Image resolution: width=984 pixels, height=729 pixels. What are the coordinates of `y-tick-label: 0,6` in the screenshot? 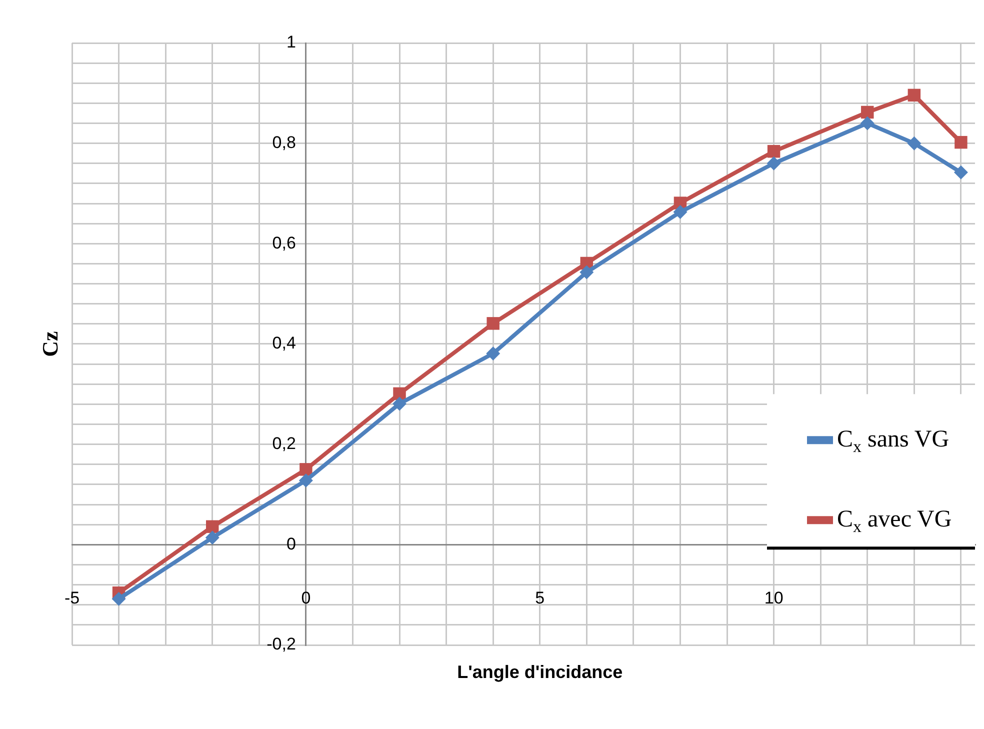 It's located at (284, 242).